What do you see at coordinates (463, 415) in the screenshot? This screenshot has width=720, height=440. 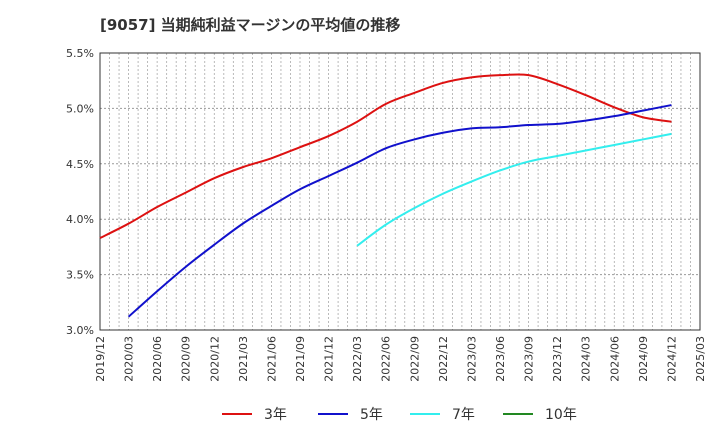 I see `legend-label-2: 7年` at bounding box center [463, 415].